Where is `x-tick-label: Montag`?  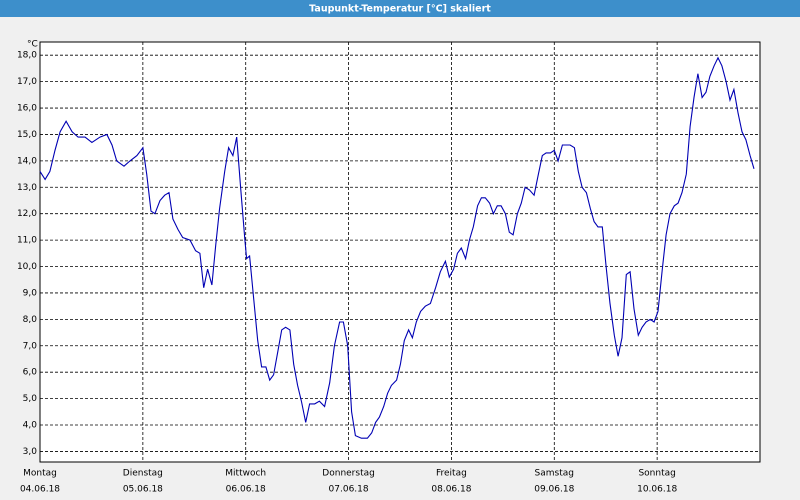 x-tick-label: Montag is located at coordinates (40, 474).